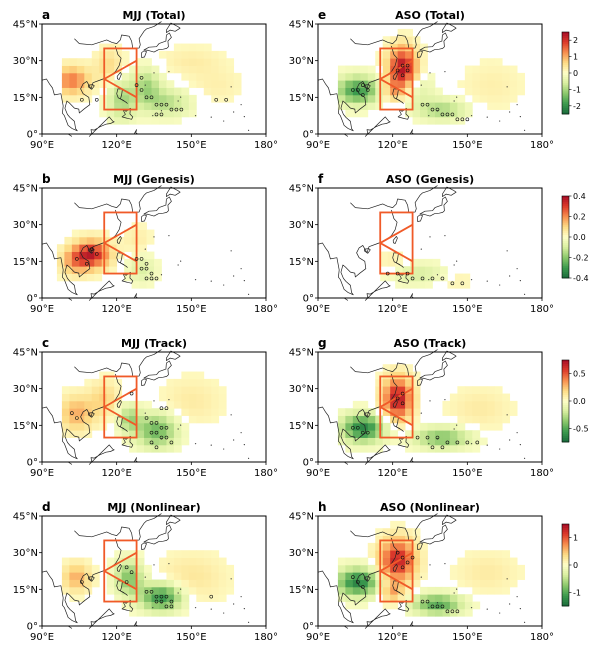 The height and width of the screenshot is (655, 600). What do you see at coordinates (46, 507) in the screenshot?
I see `panel-letter: d` at bounding box center [46, 507].